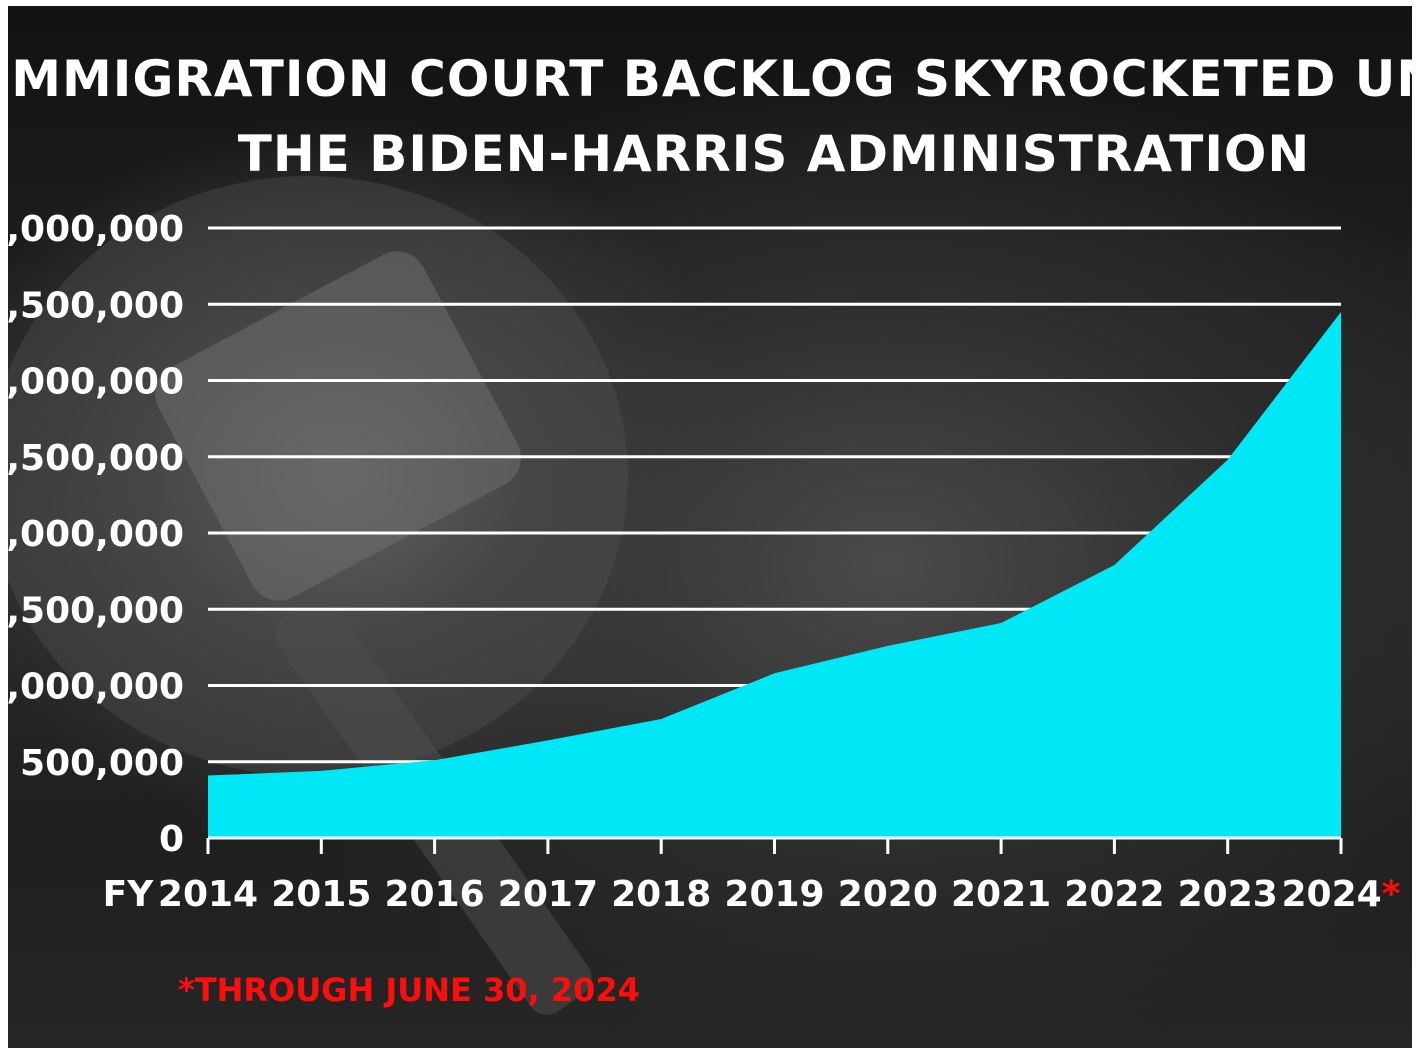 The image size is (1418, 1052). Describe the element at coordinates (96, 458) in the screenshot. I see `y-tick-label: 2,500,000` at that location.